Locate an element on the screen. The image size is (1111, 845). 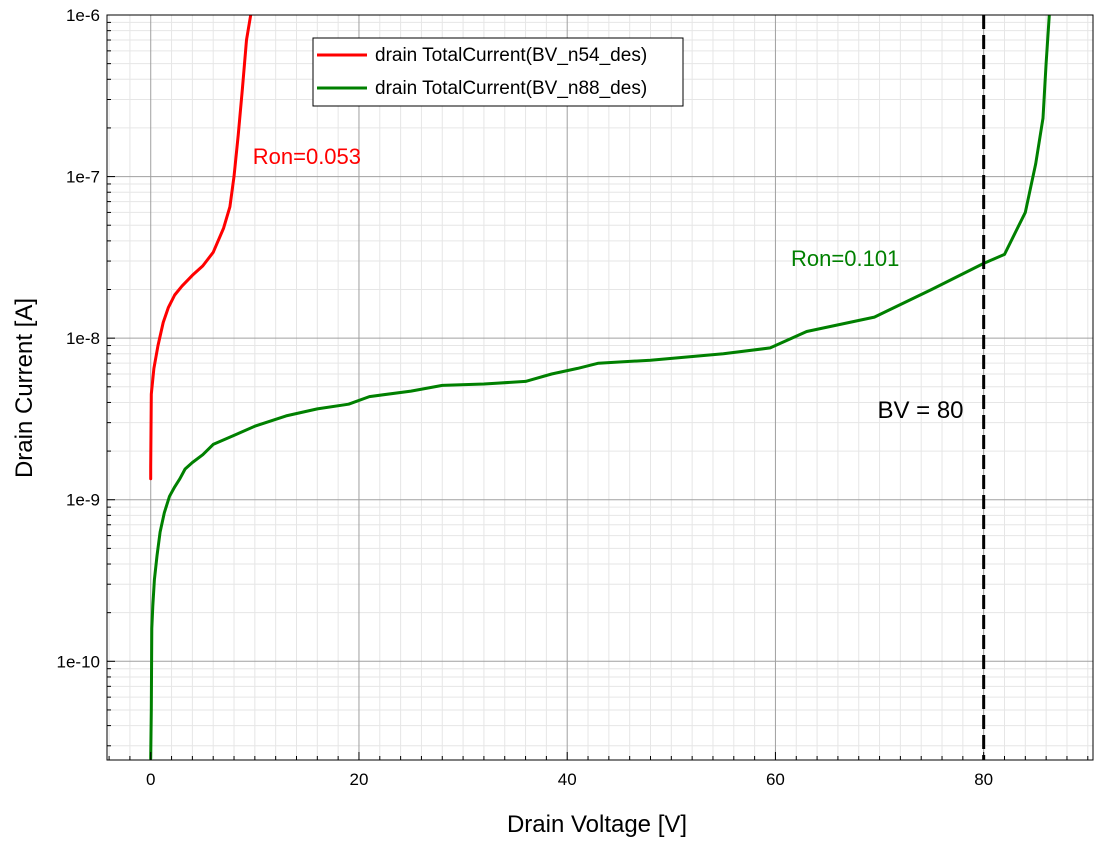
annotation-ron-n88: Ron=0.101 is located at coordinates (845, 258).